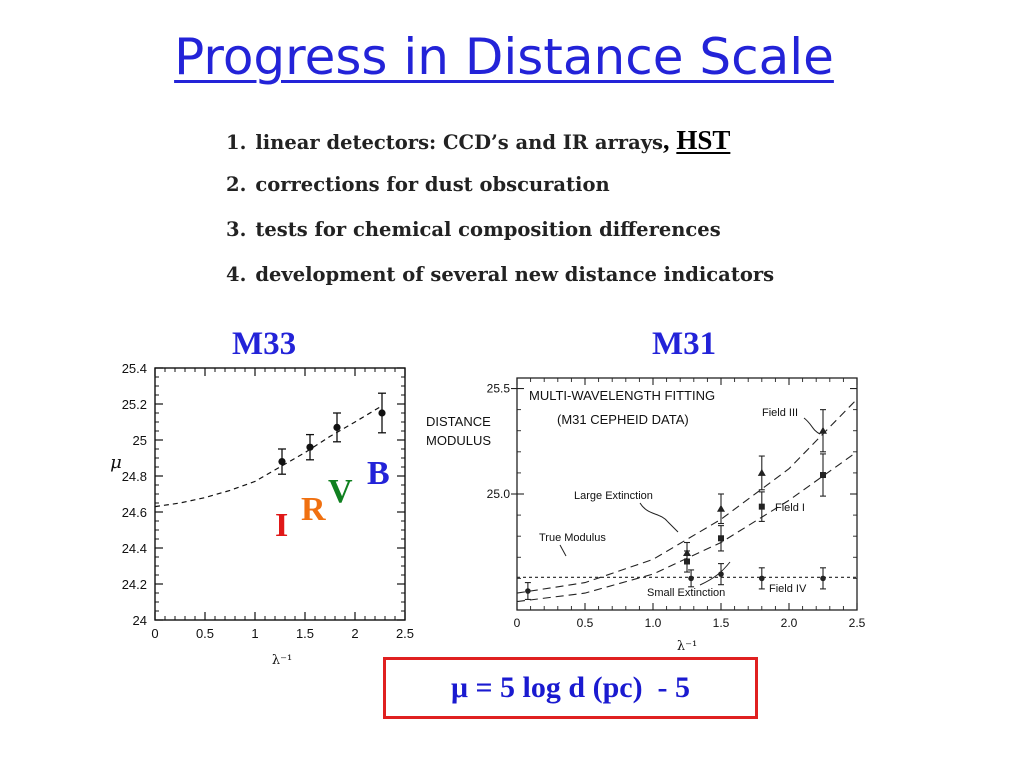  I want to click on m31-annotation-field-iv: Field IV, so click(788, 589).